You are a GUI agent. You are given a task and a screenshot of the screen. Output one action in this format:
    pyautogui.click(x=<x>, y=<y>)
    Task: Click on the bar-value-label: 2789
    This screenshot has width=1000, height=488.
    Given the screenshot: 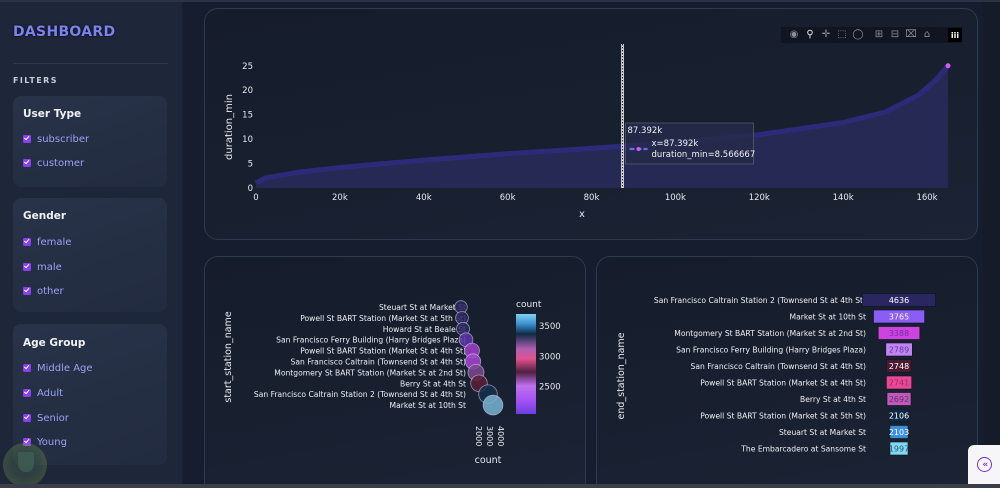 What is the action you would take?
    pyautogui.click(x=899, y=350)
    